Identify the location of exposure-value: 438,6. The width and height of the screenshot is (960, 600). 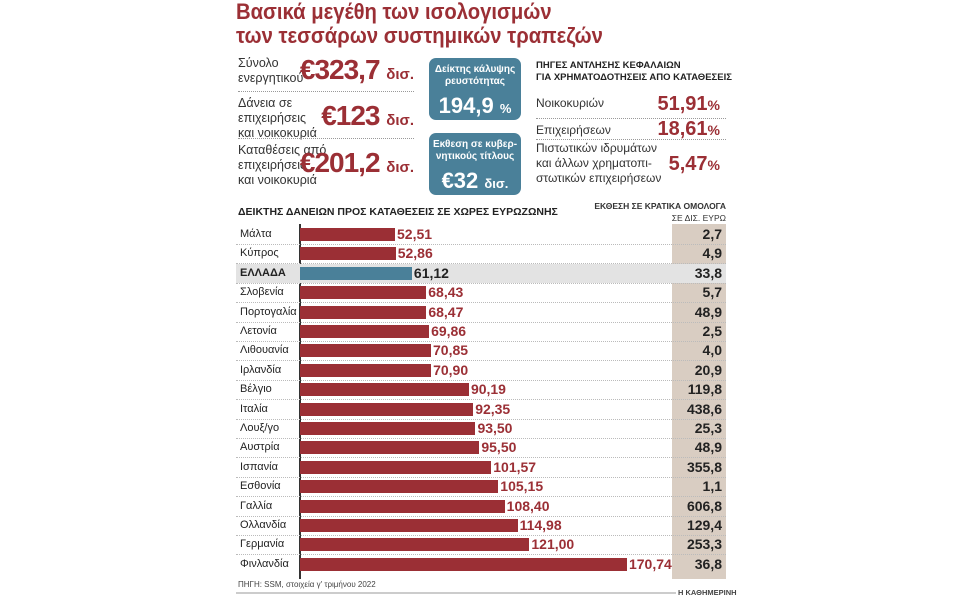
(704, 408).